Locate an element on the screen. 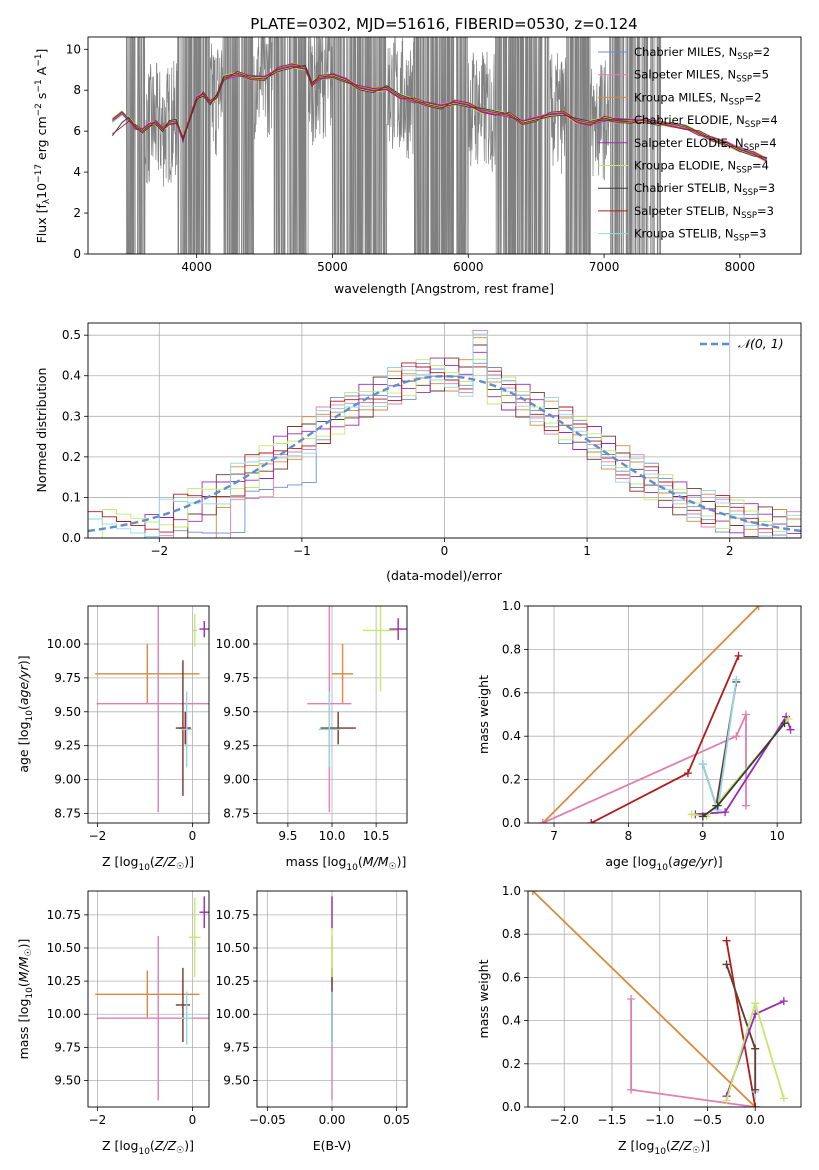  x-tick-label: 9.5 is located at coordinates (287, 836).